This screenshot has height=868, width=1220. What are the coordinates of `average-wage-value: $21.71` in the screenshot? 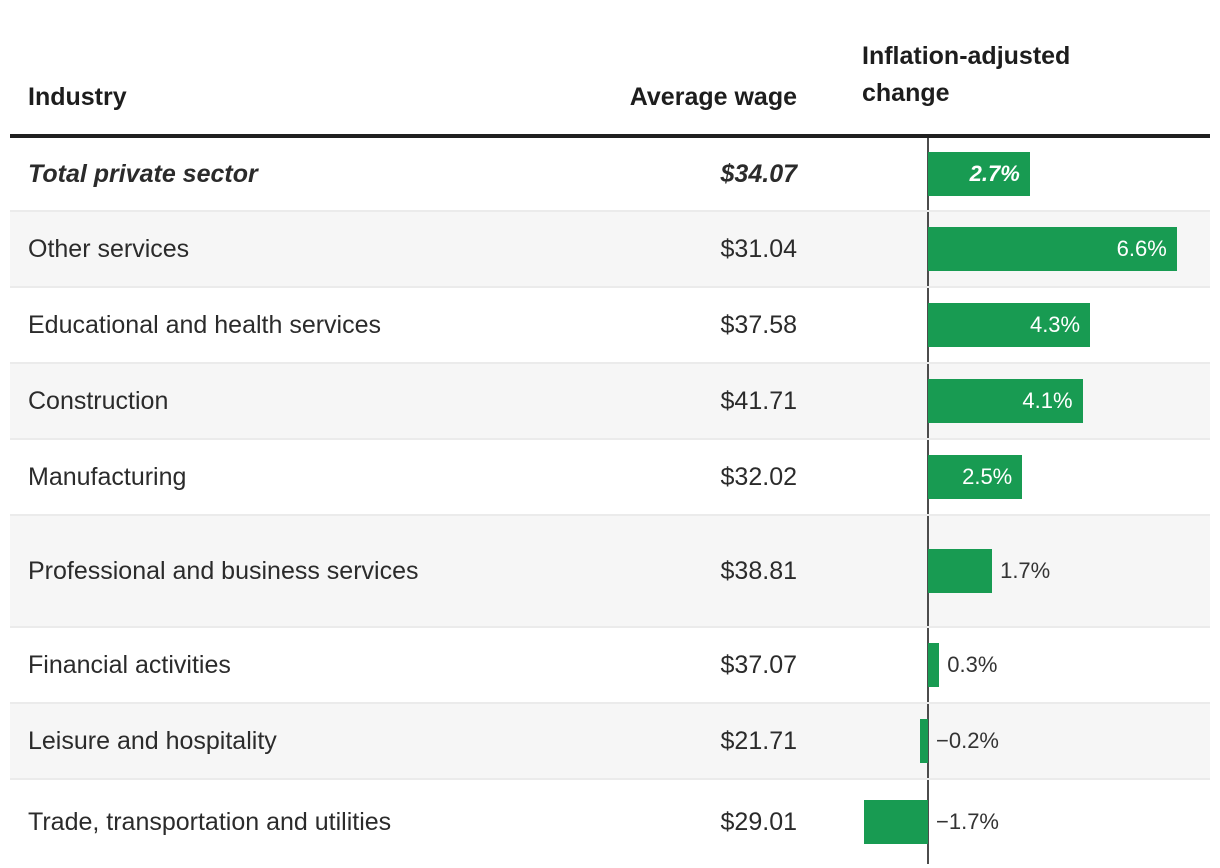 It's located at (758, 740).